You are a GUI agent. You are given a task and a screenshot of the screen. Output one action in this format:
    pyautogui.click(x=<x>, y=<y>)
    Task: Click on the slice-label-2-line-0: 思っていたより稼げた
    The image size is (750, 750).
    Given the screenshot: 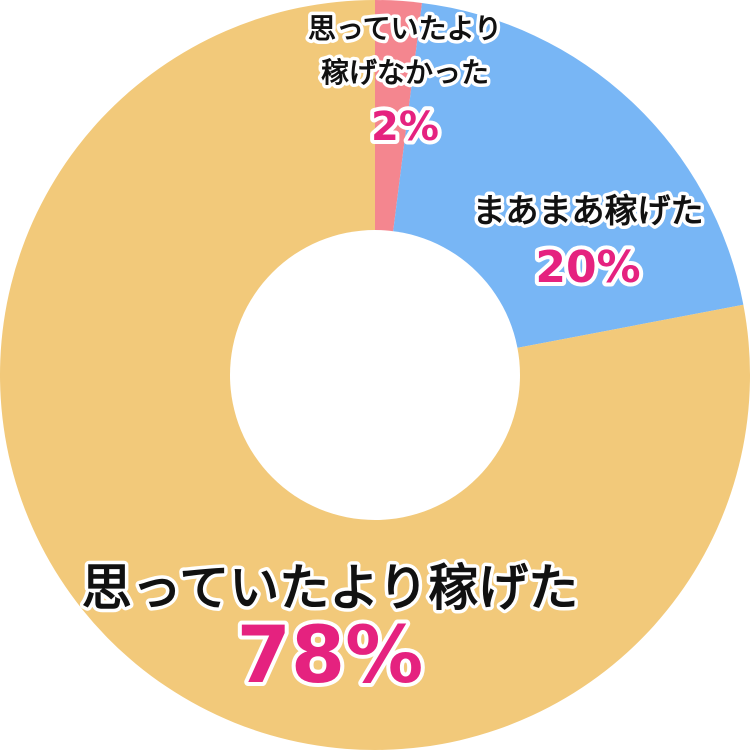 What is the action you would take?
    pyautogui.click(x=330, y=588)
    